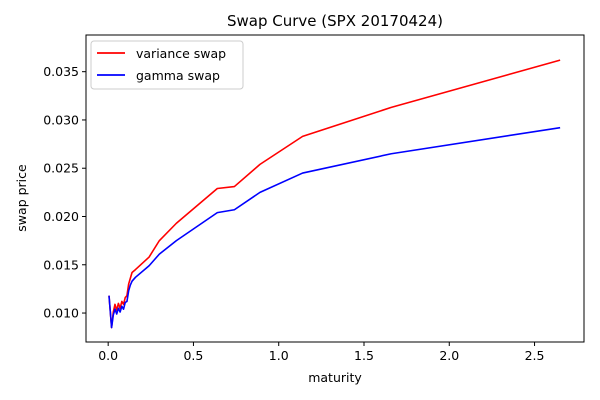 The width and height of the screenshot is (600, 400). I want to click on x-axis: 0.0 0.5 1.0 1.5 2.0 2.5, so click(321, 352).